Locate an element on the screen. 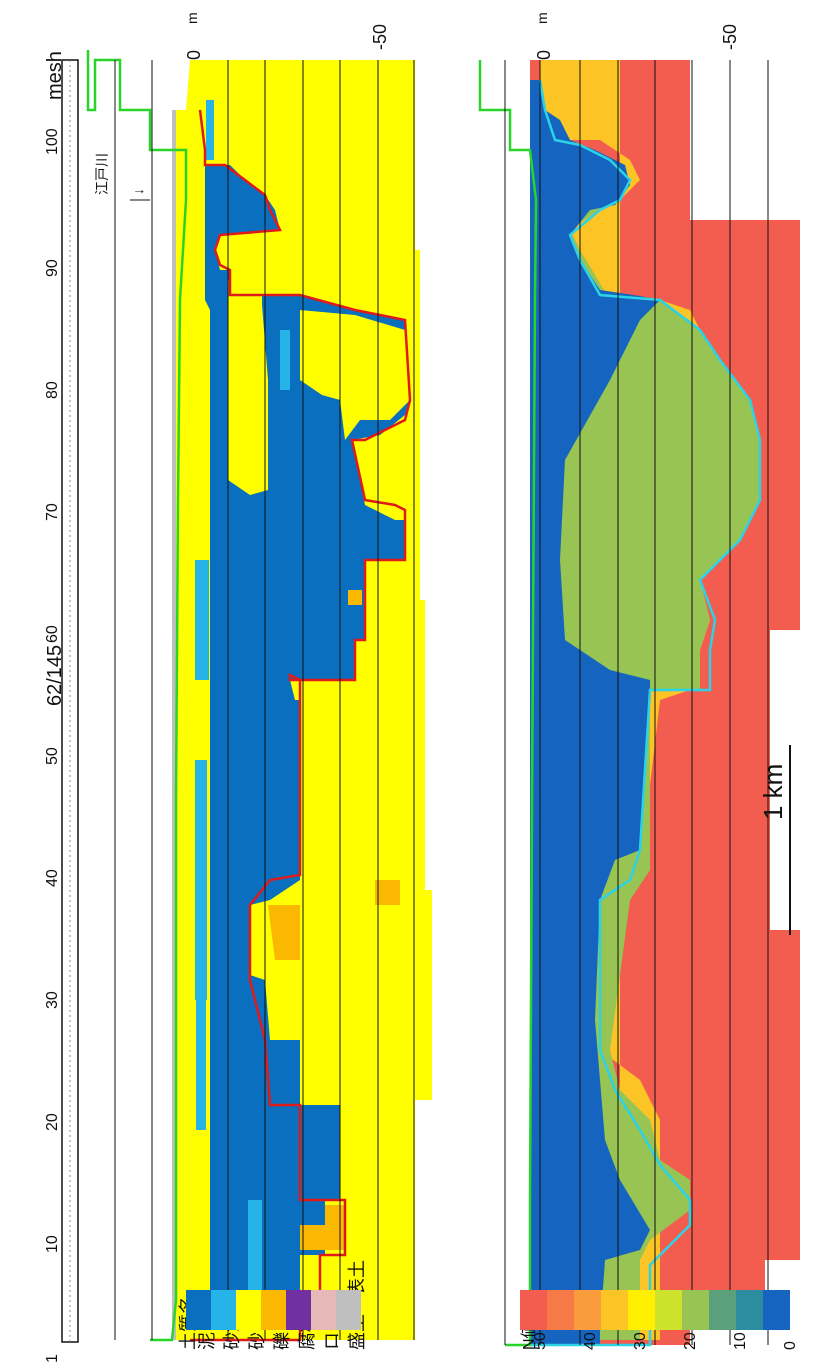 Image resolution: width=840 pixels, height=1363 pixels. ground-surface-line-bottom is located at coordinates (508, 703).